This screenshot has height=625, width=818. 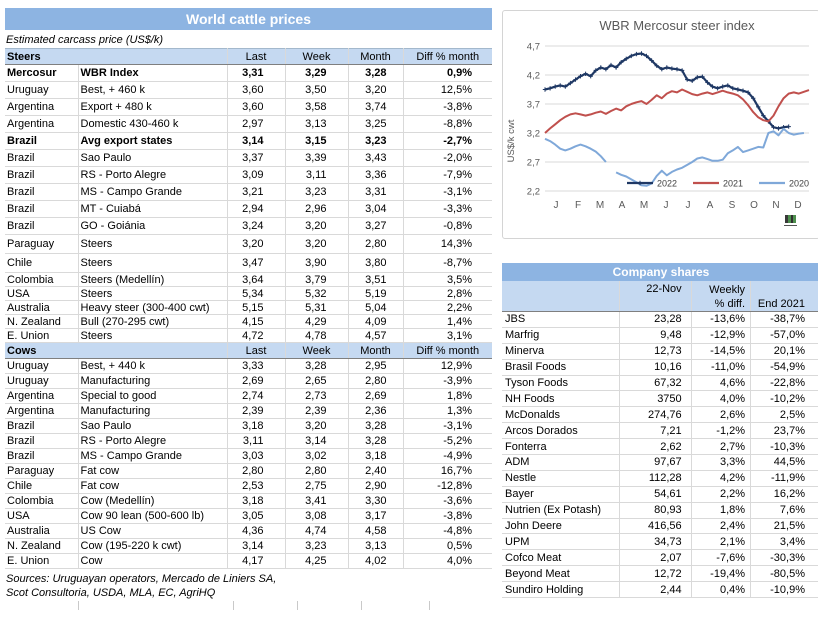 I want to click on month-cell: 3,27, so click(x=376, y=226).